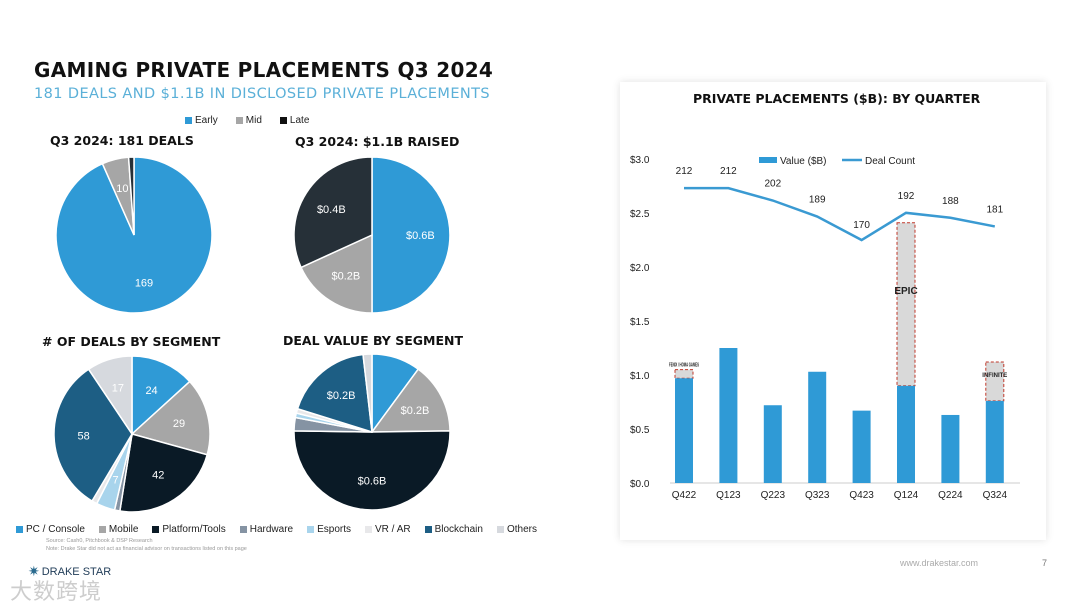  What do you see at coordinates (640, 160) in the screenshot?
I see `y-tick-label: $3.0` at bounding box center [640, 160].